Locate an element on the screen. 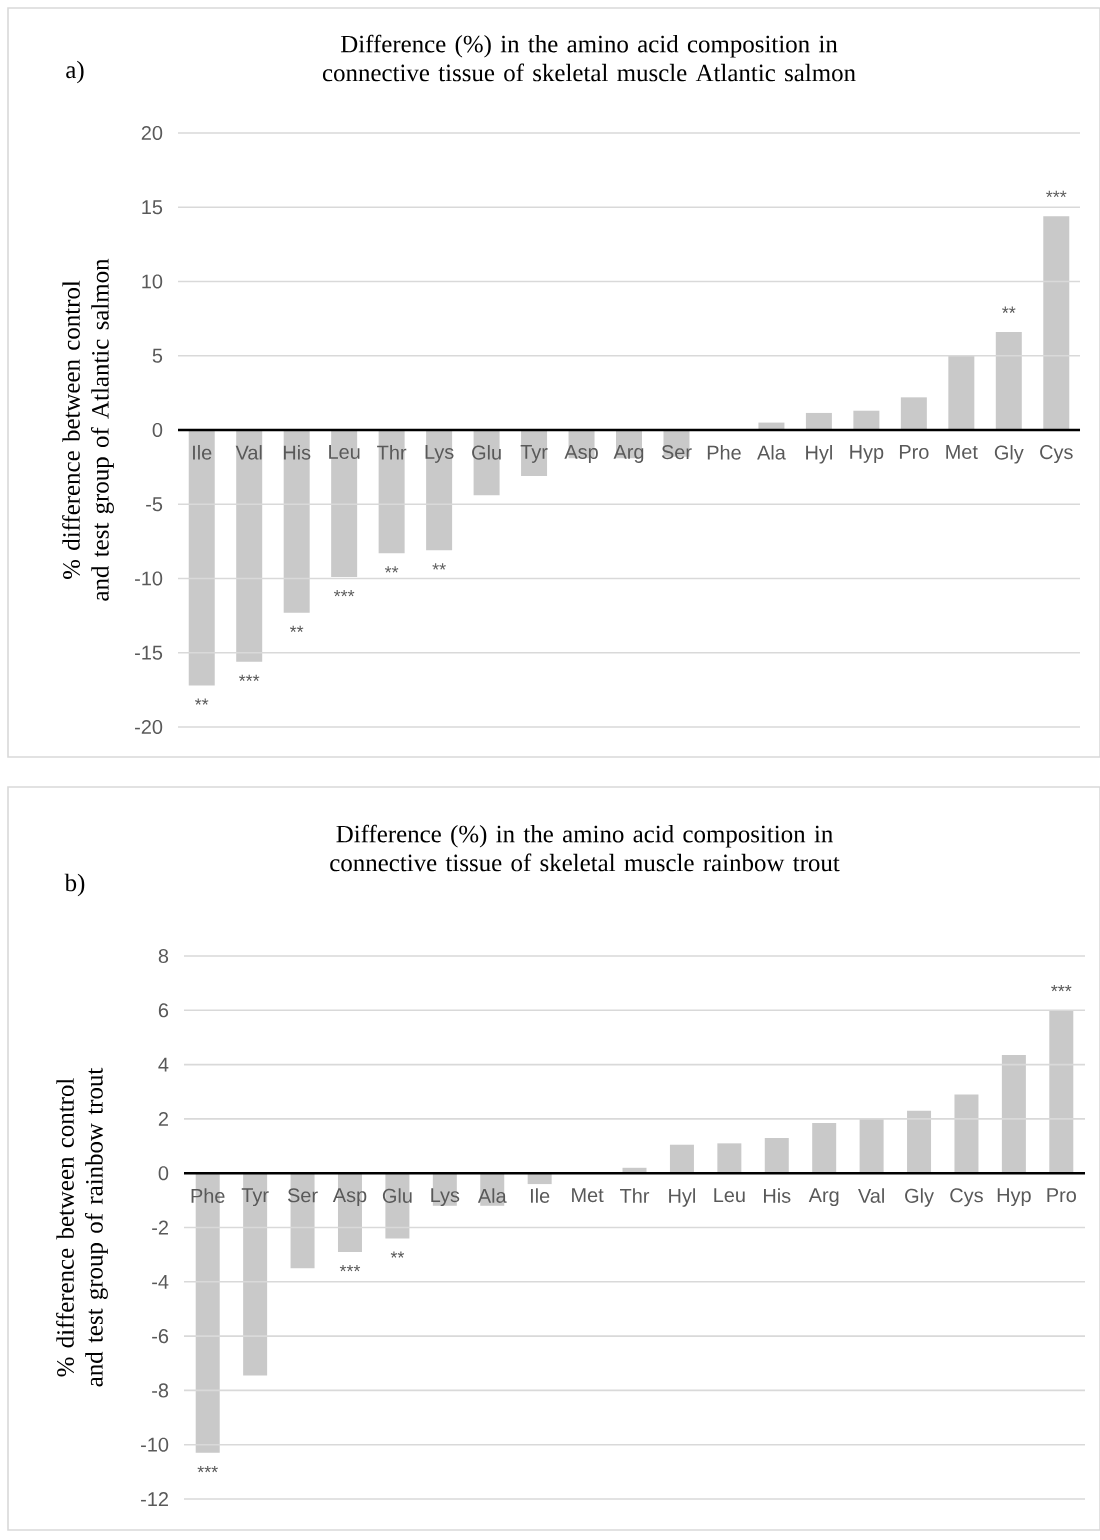 The image size is (1100, 1540). y-tick-label: 6 is located at coordinates (163, 1010).